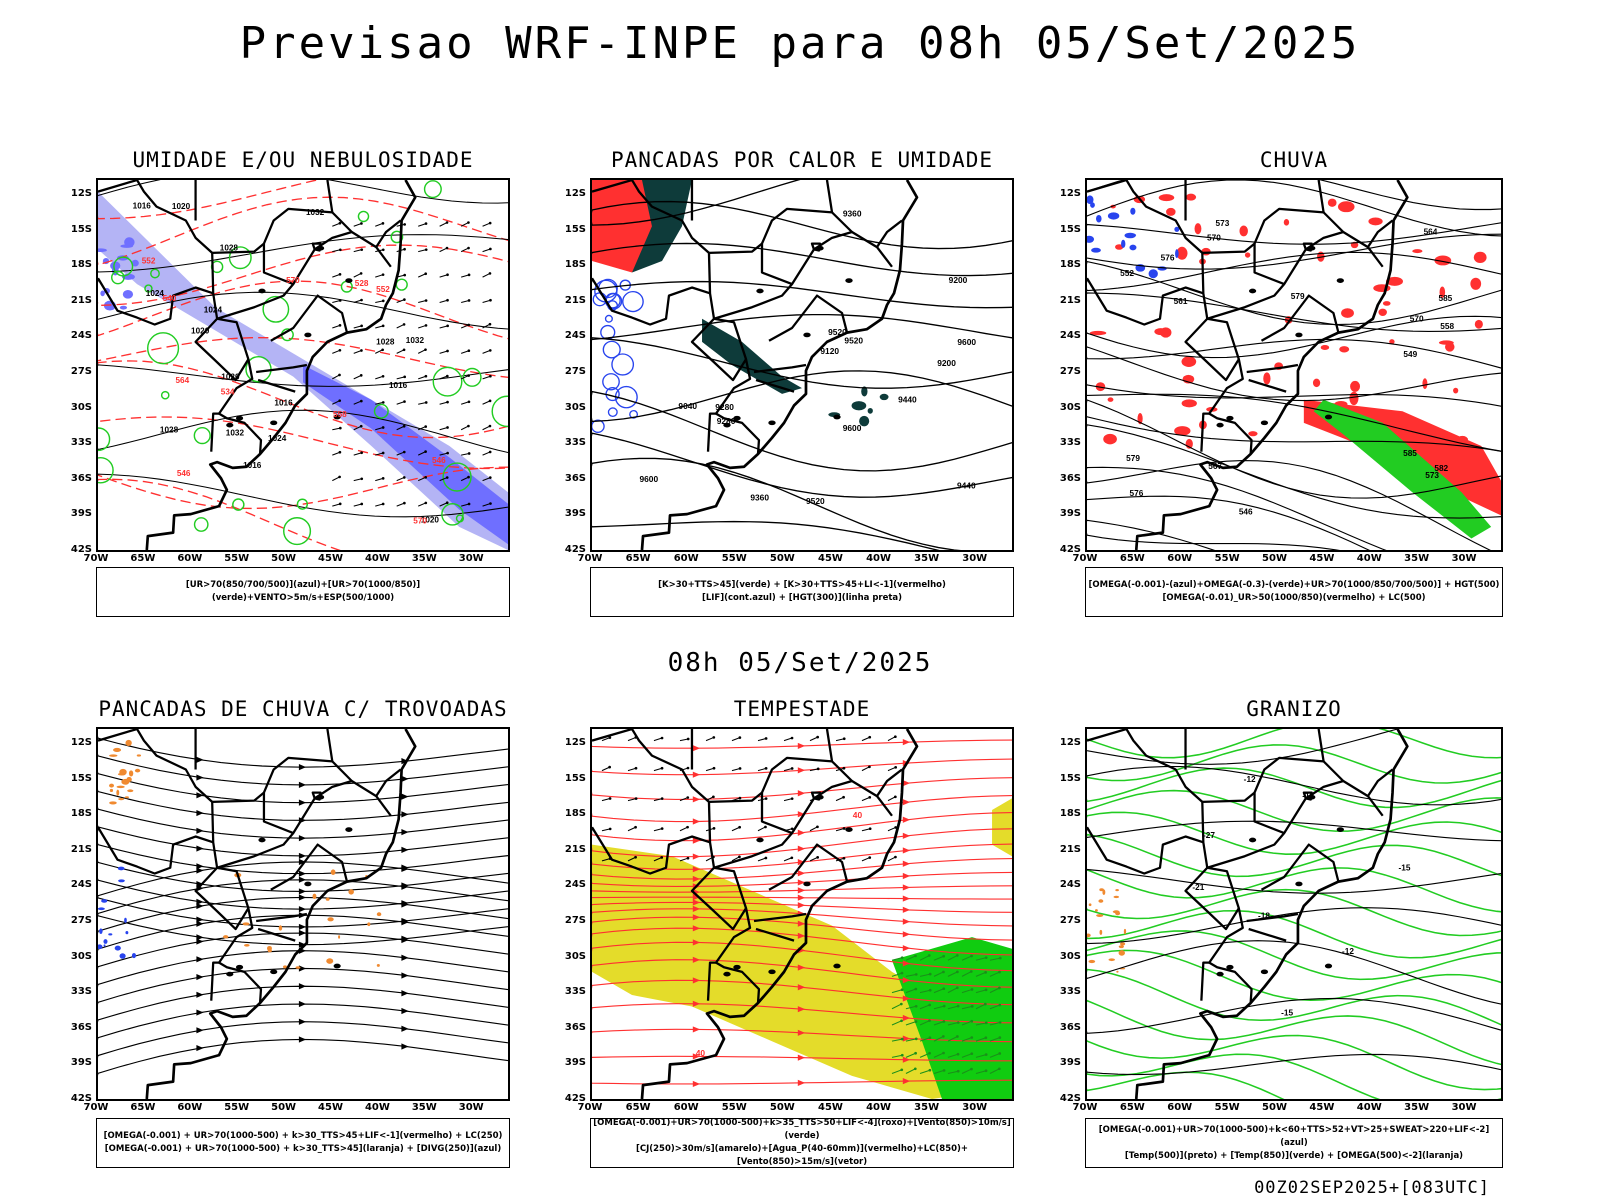  I want to click on lon-tick-label: 60W, so click(190, 558).